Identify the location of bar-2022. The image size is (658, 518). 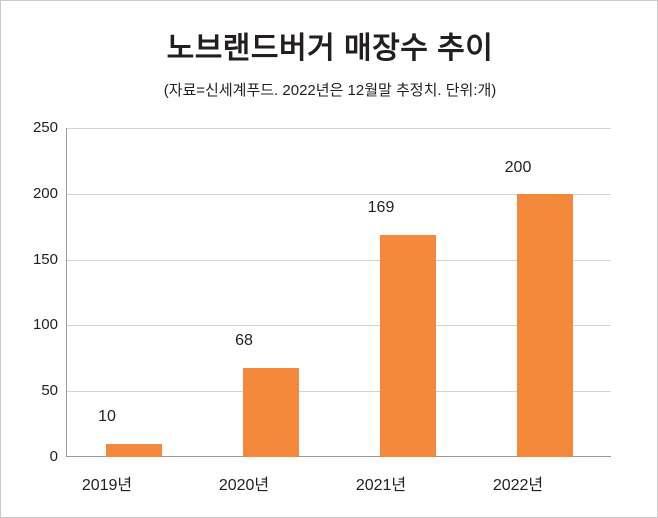
(545, 325).